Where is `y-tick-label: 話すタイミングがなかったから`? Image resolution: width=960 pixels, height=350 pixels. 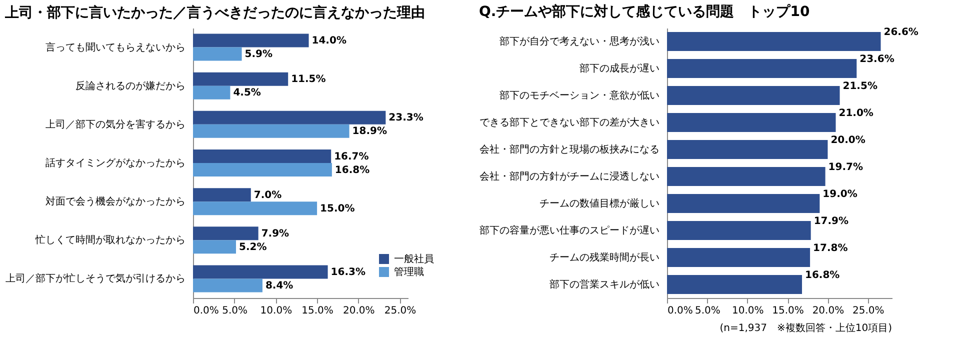
y-tick-label: 話すタイミングがなかったから is located at coordinates (116, 163).